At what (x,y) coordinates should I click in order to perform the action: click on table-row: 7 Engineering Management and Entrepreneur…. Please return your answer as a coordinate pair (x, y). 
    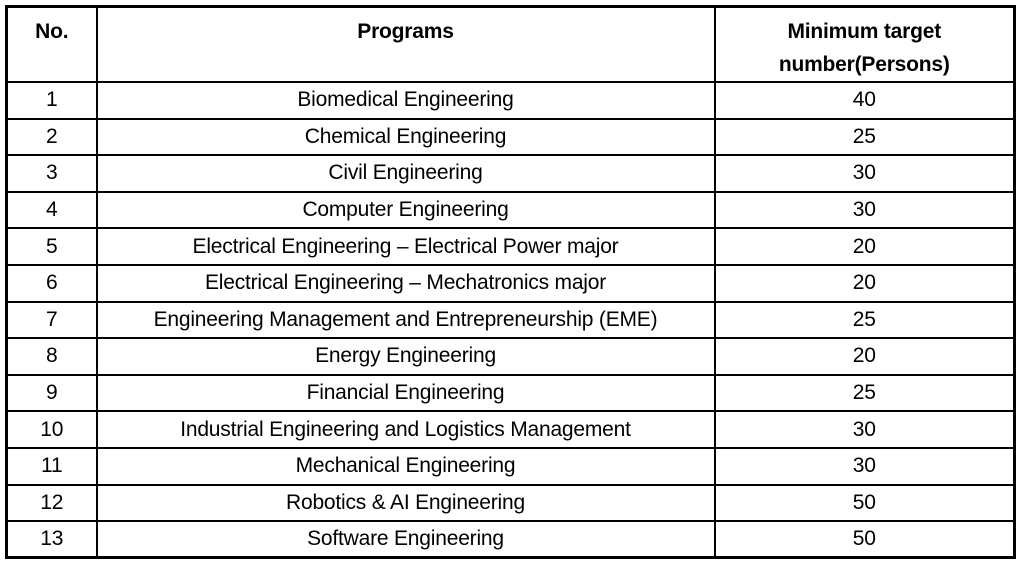
    Looking at the image, I should click on (510, 320).